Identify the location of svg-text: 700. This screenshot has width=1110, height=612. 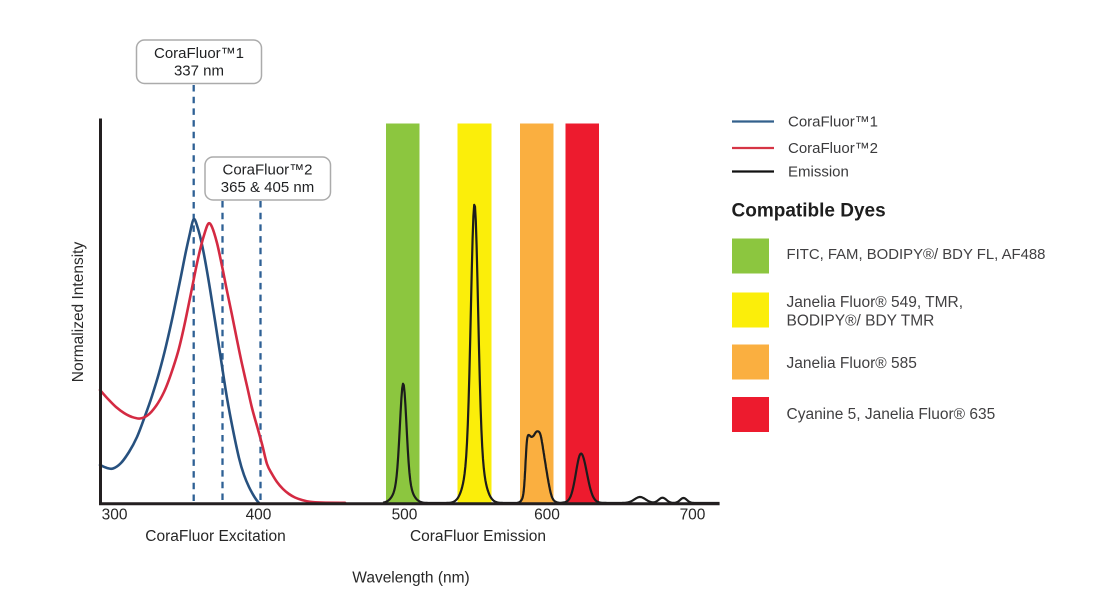
(693, 515).